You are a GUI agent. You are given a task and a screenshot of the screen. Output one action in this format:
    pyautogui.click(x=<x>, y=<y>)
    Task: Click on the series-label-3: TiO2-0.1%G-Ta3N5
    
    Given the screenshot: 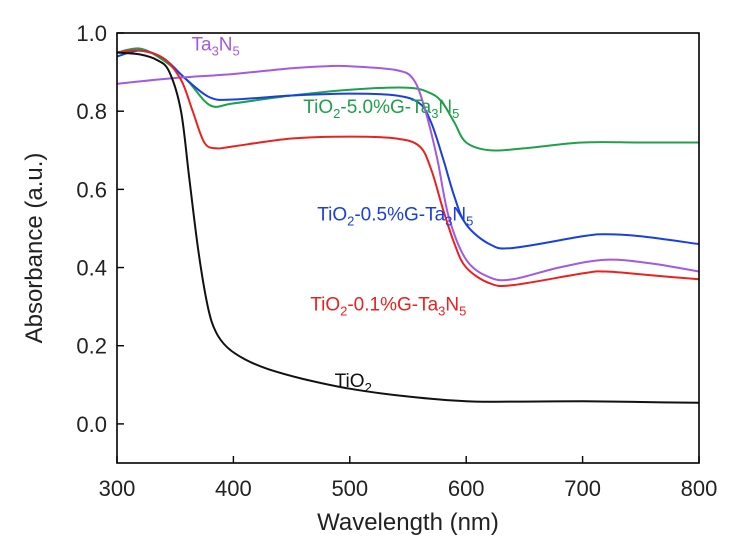 What is the action you would take?
    pyautogui.click(x=388, y=307)
    